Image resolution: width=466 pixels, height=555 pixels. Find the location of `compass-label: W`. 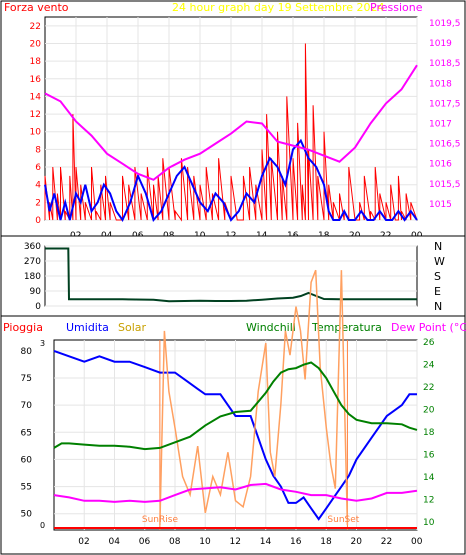

compass-label: W is located at coordinates (439, 261).